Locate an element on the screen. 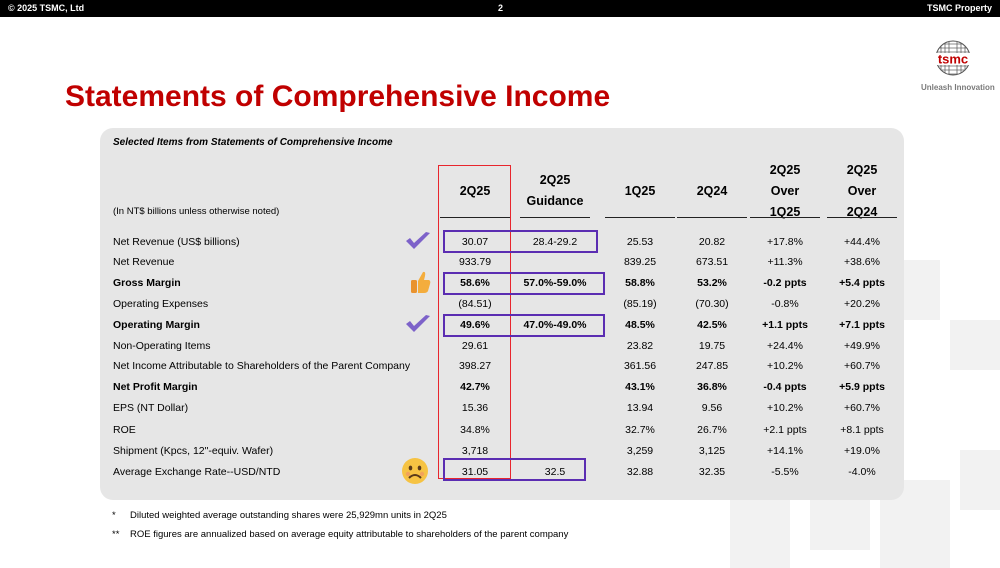  guidance-highlight-revenue is located at coordinates (520, 241).